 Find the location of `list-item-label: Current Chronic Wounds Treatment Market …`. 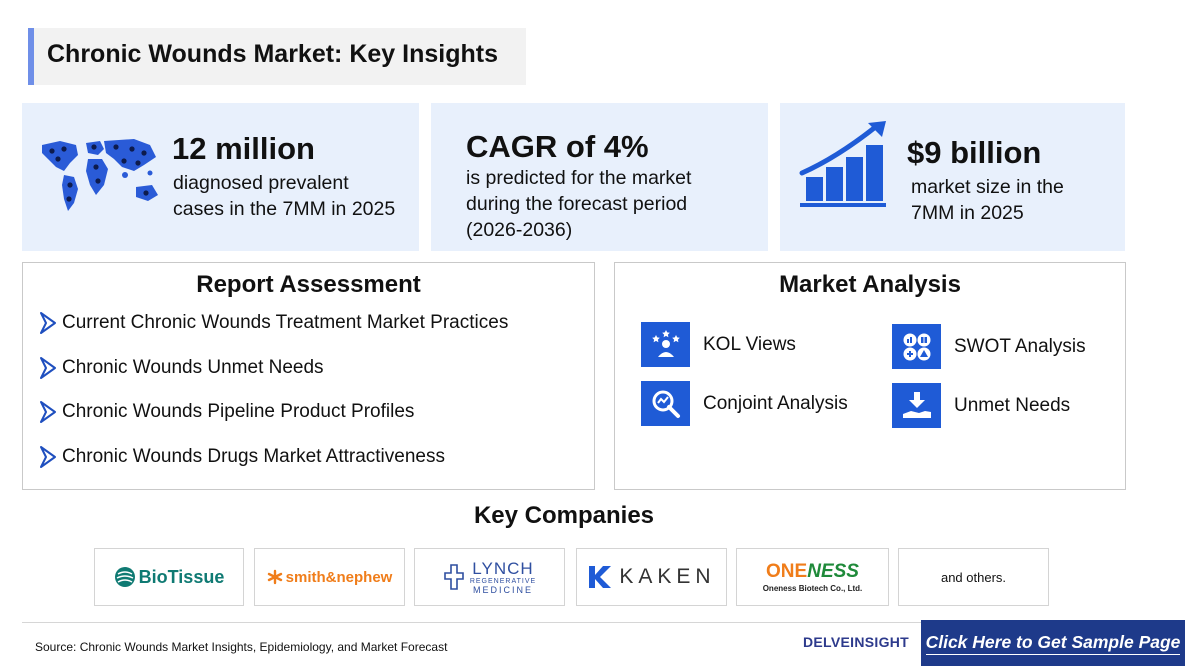

list-item-label: Current Chronic Wounds Treatment Market … is located at coordinates (285, 322).